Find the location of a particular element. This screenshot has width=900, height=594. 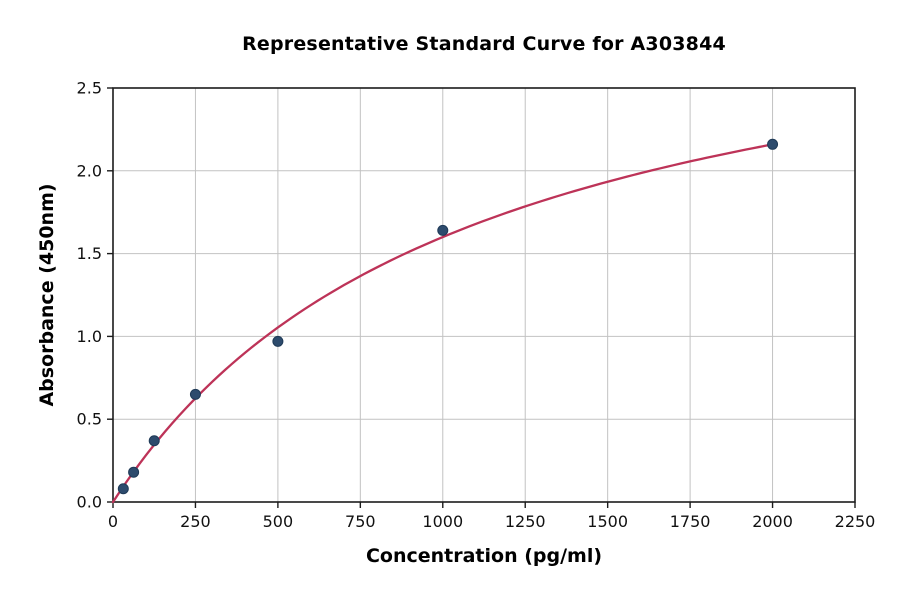

x-tick-label: 1750 is located at coordinates (690, 521).